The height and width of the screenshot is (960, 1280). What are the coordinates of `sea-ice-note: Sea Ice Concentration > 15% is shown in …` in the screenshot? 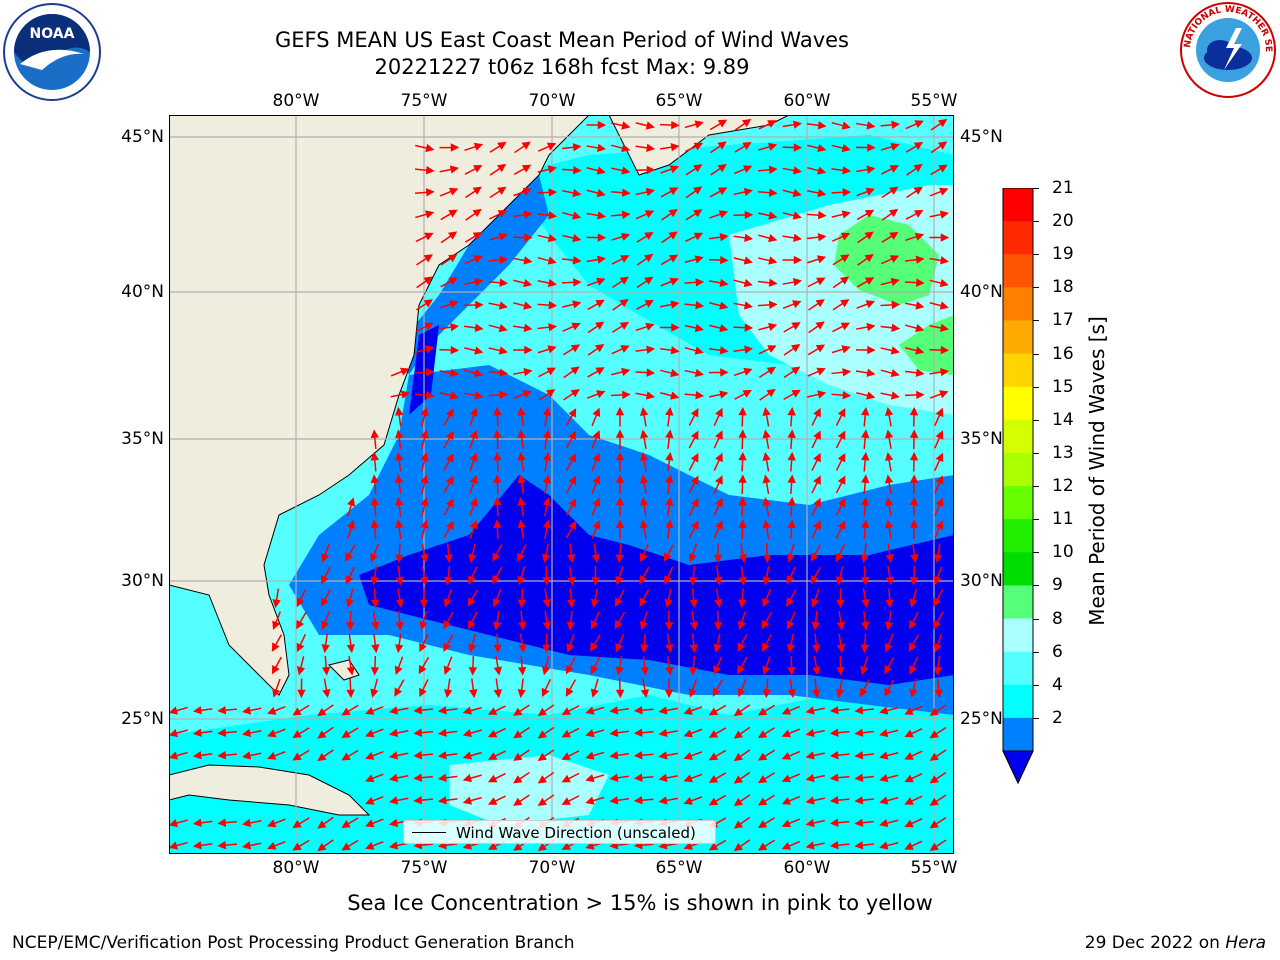 It's located at (640, 903).